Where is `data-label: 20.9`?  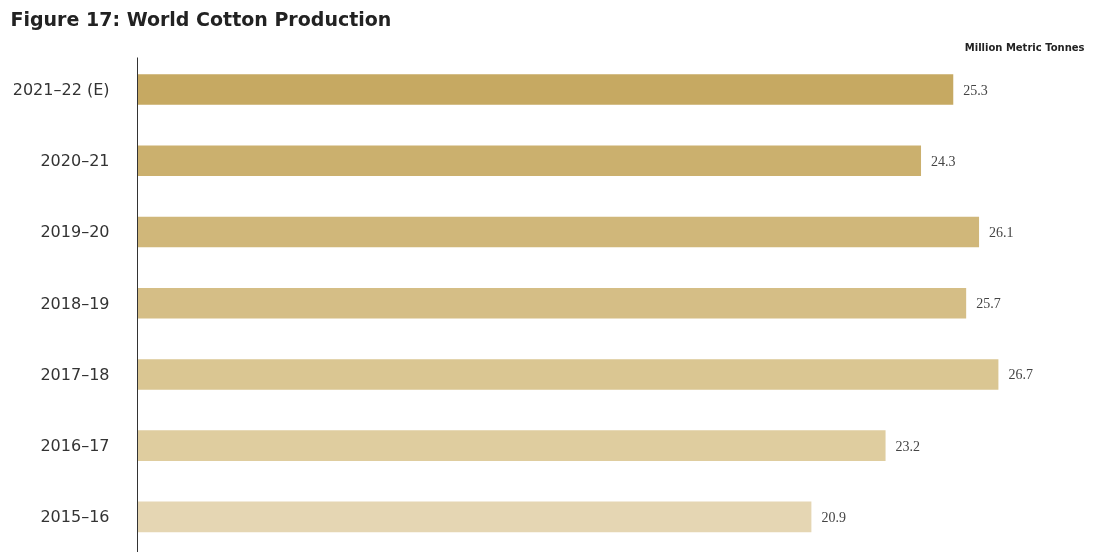
data-label: 20.9 is located at coordinates (833, 517).